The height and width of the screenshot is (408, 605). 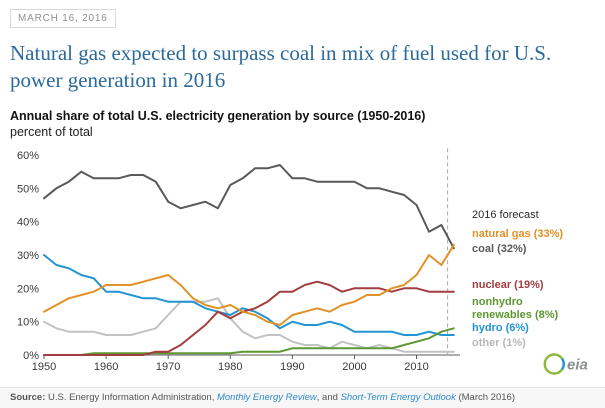 What do you see at coordinates (31, 356) in the screenshot?
I see `y-tick-label: 0%` at bounding box center [31, 356].